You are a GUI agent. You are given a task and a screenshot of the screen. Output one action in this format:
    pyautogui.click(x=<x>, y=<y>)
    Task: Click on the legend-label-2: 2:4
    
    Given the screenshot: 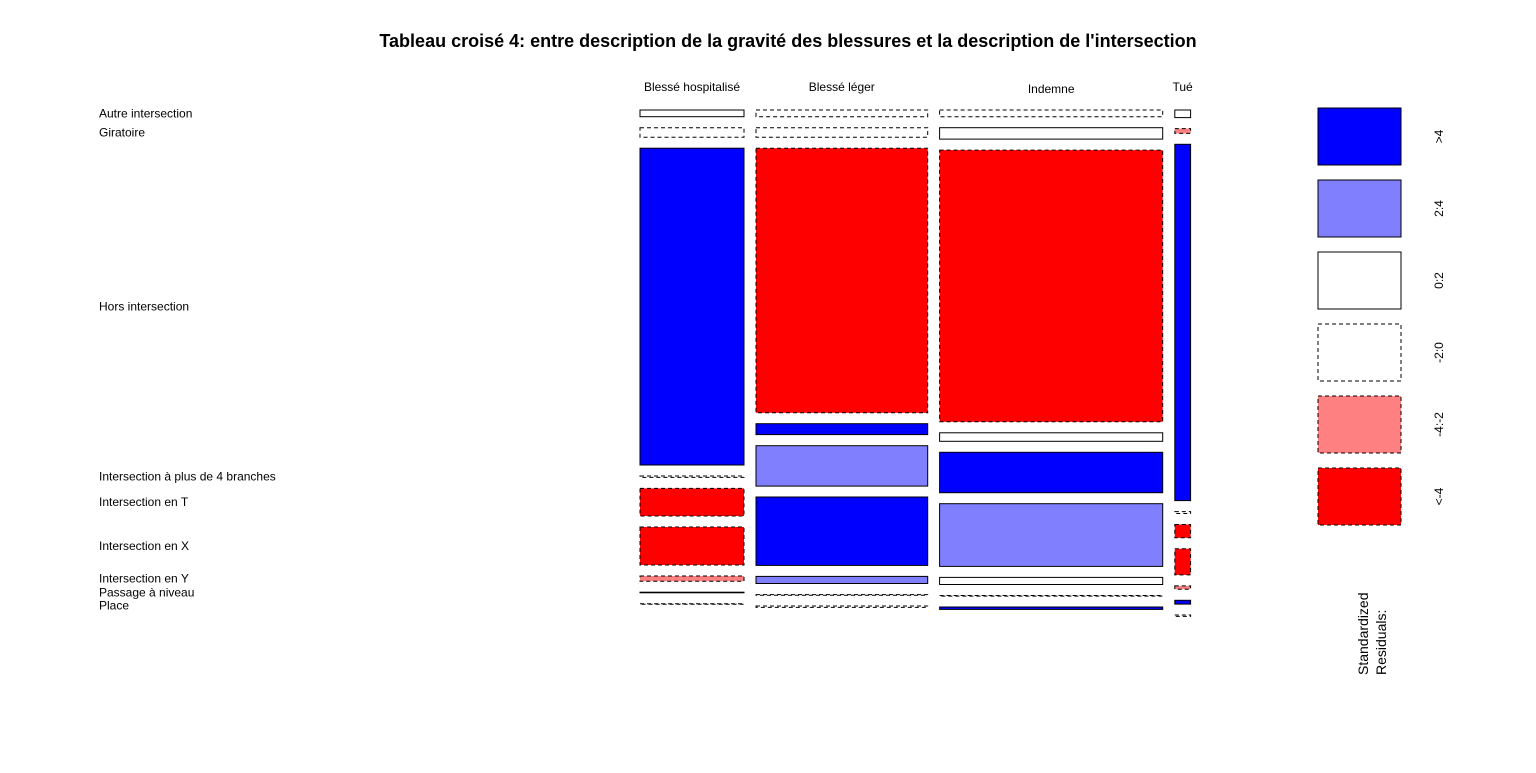 What is the action you would take?
    pyautogui.click(x=1439, y=208)
    